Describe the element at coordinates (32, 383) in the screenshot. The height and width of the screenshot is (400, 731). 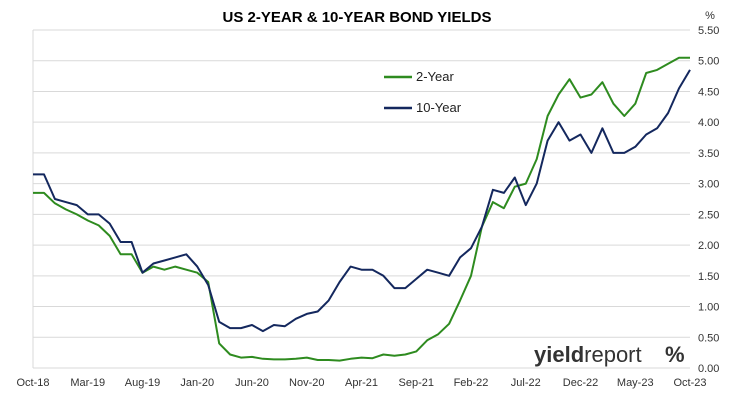
I see `x-tick-label: Oct-18` at that location.